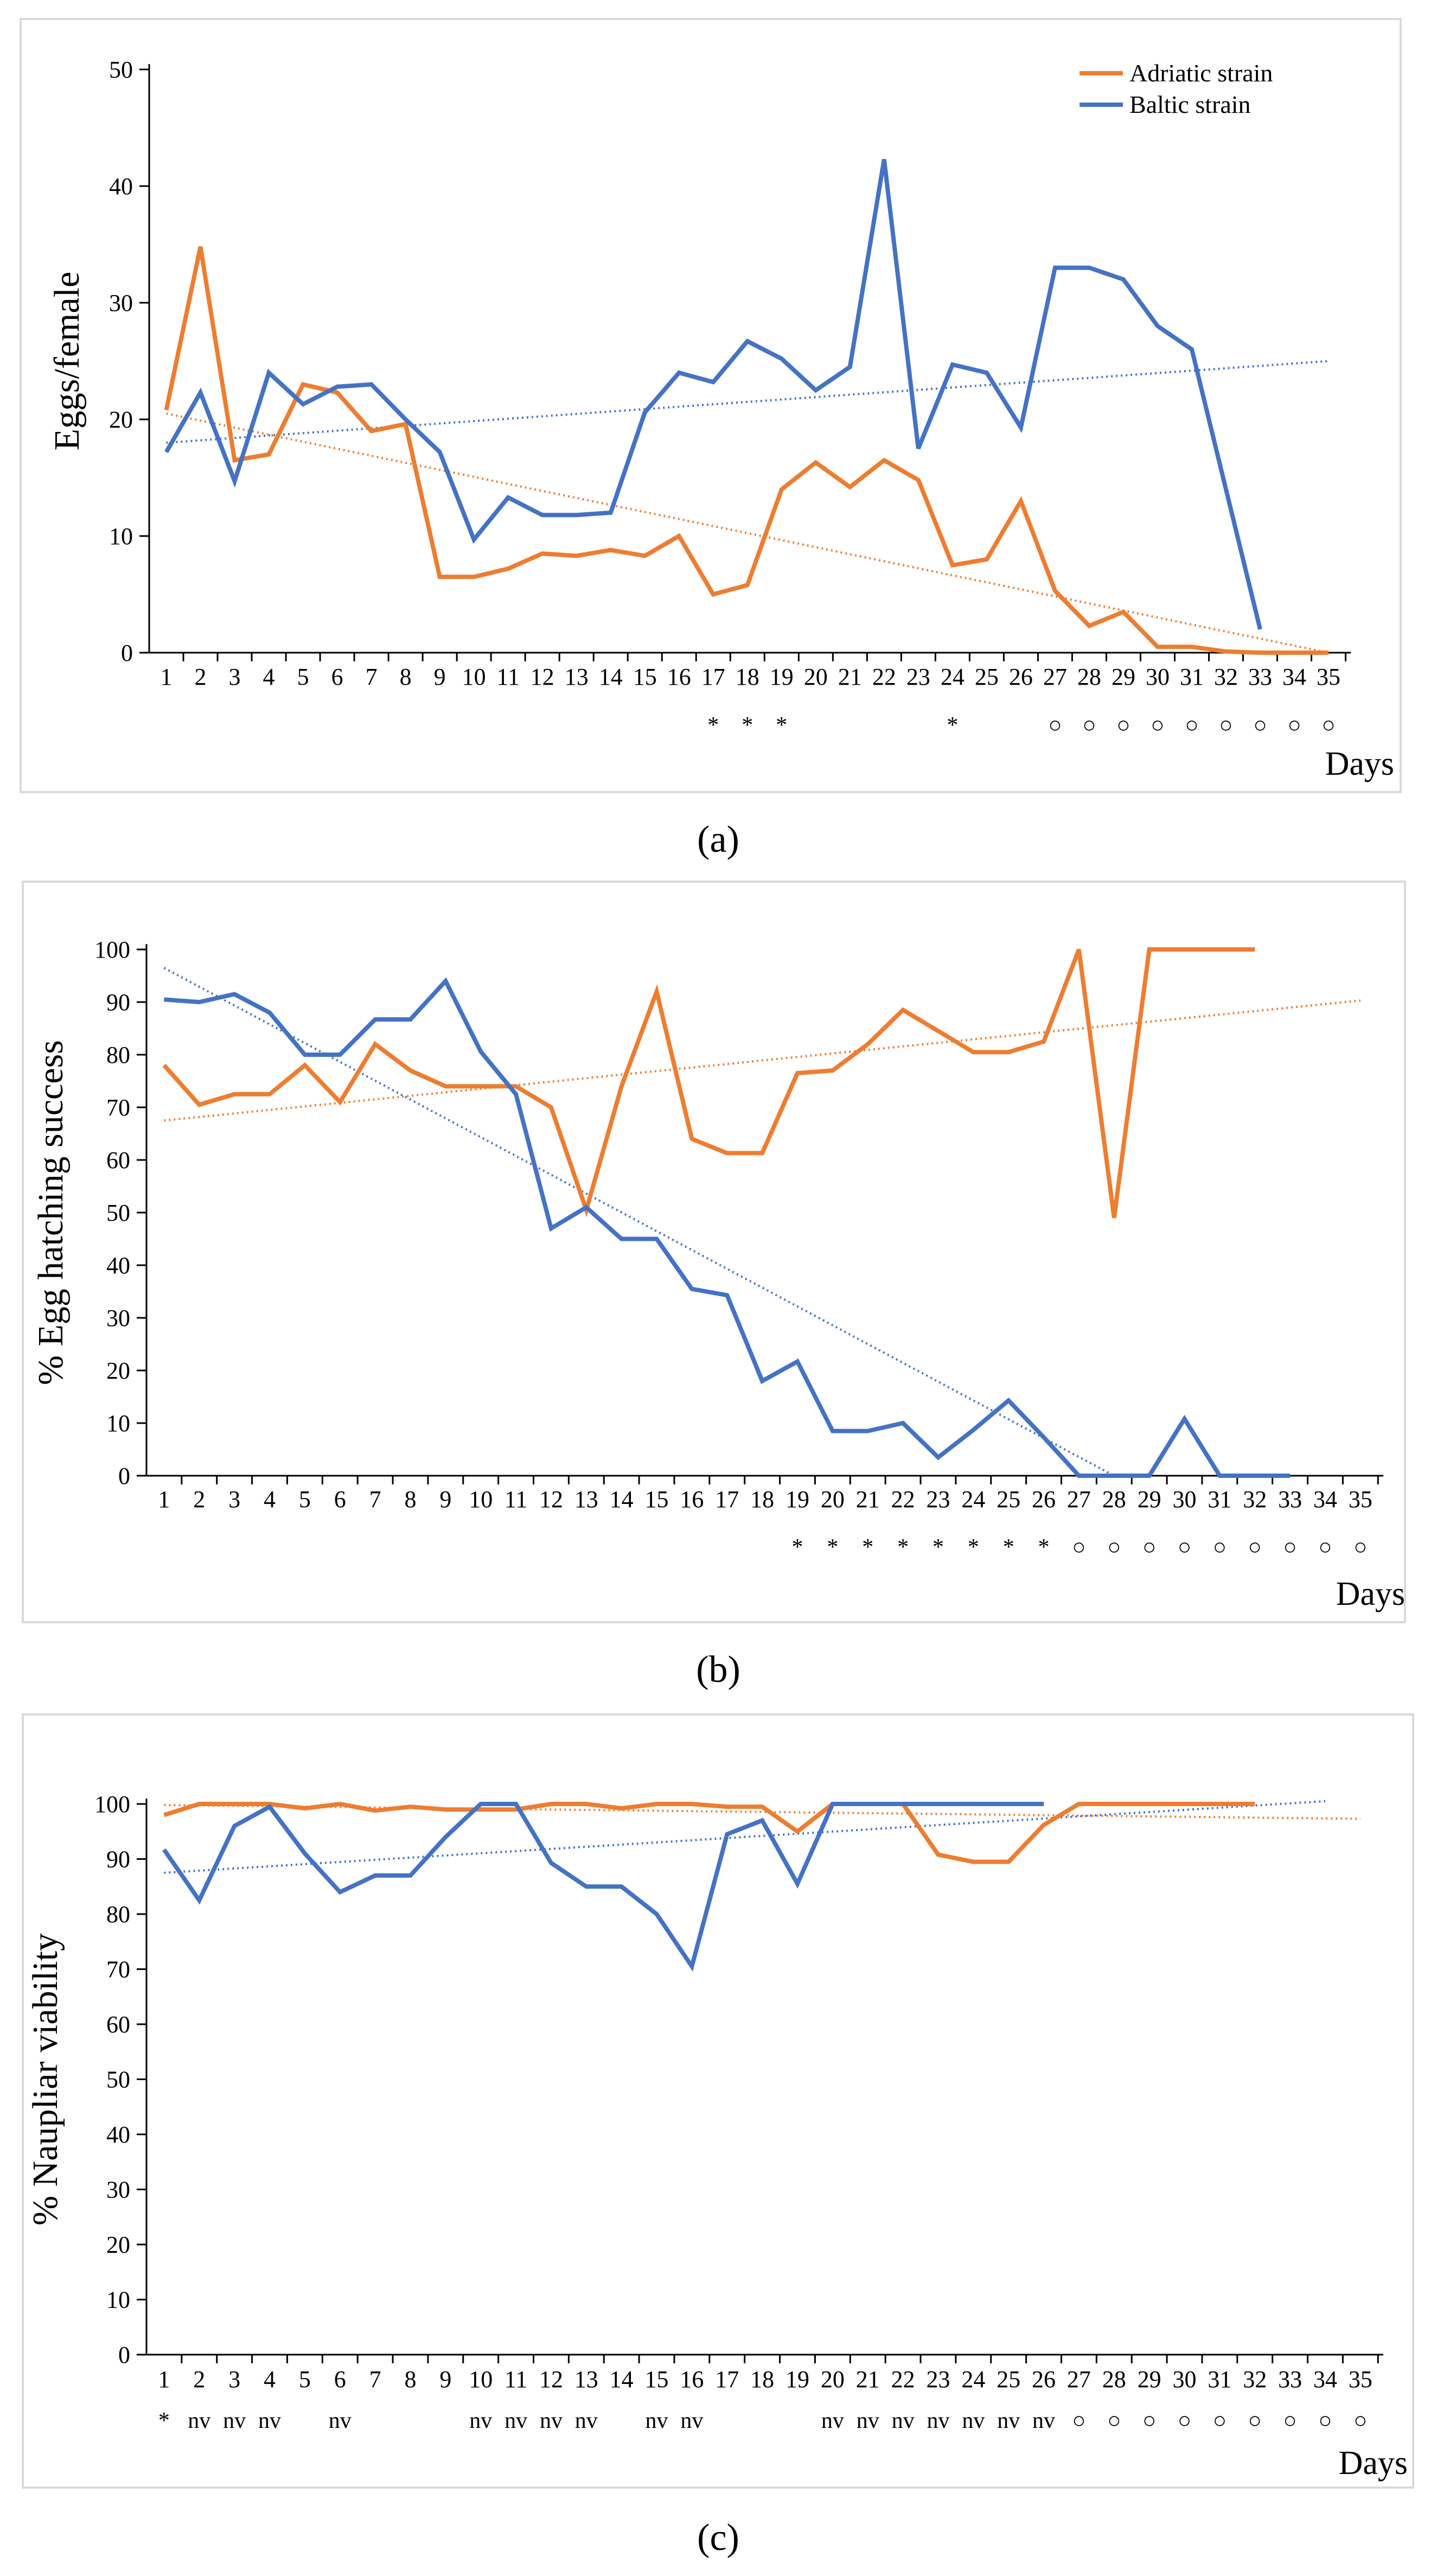 The height and width of the screenshot is (2576, 1437). Describe the element at coordinates (542, 677) in the screenshot. I see `x-tick-label: 12` at that location.